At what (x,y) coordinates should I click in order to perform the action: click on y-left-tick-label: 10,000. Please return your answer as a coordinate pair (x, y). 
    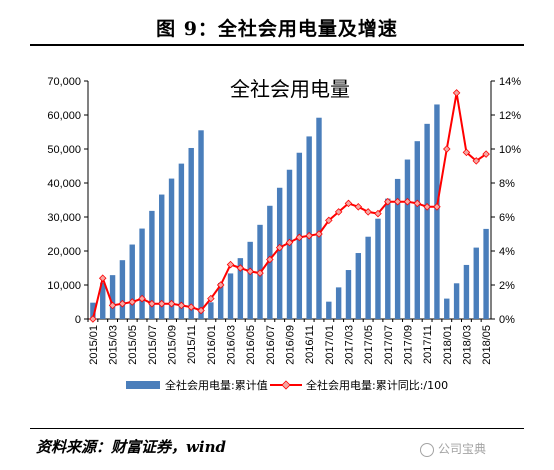
    Looking at the image, I should click on (64, 286).